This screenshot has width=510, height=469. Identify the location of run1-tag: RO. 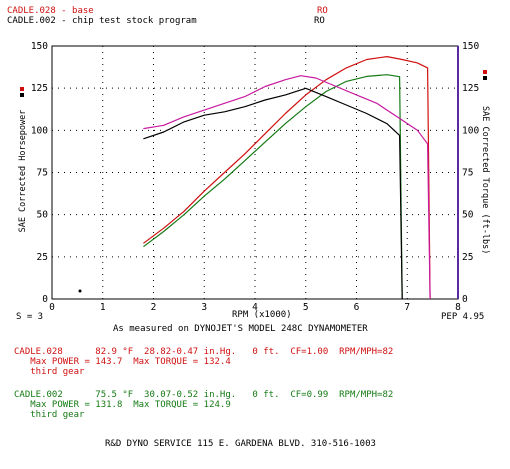
(322, 11).